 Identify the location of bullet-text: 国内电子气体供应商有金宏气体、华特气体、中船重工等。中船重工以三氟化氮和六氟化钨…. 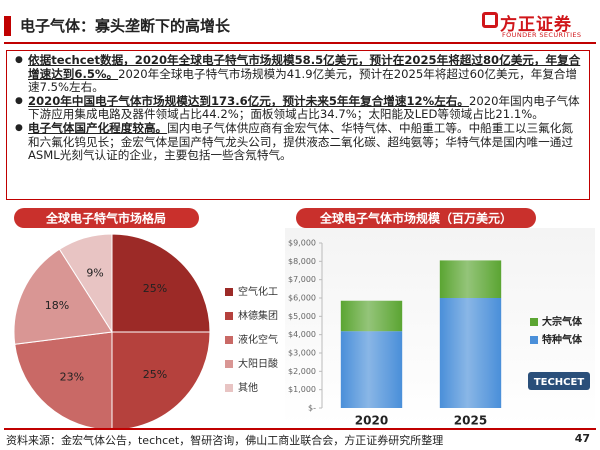
(300, 141).